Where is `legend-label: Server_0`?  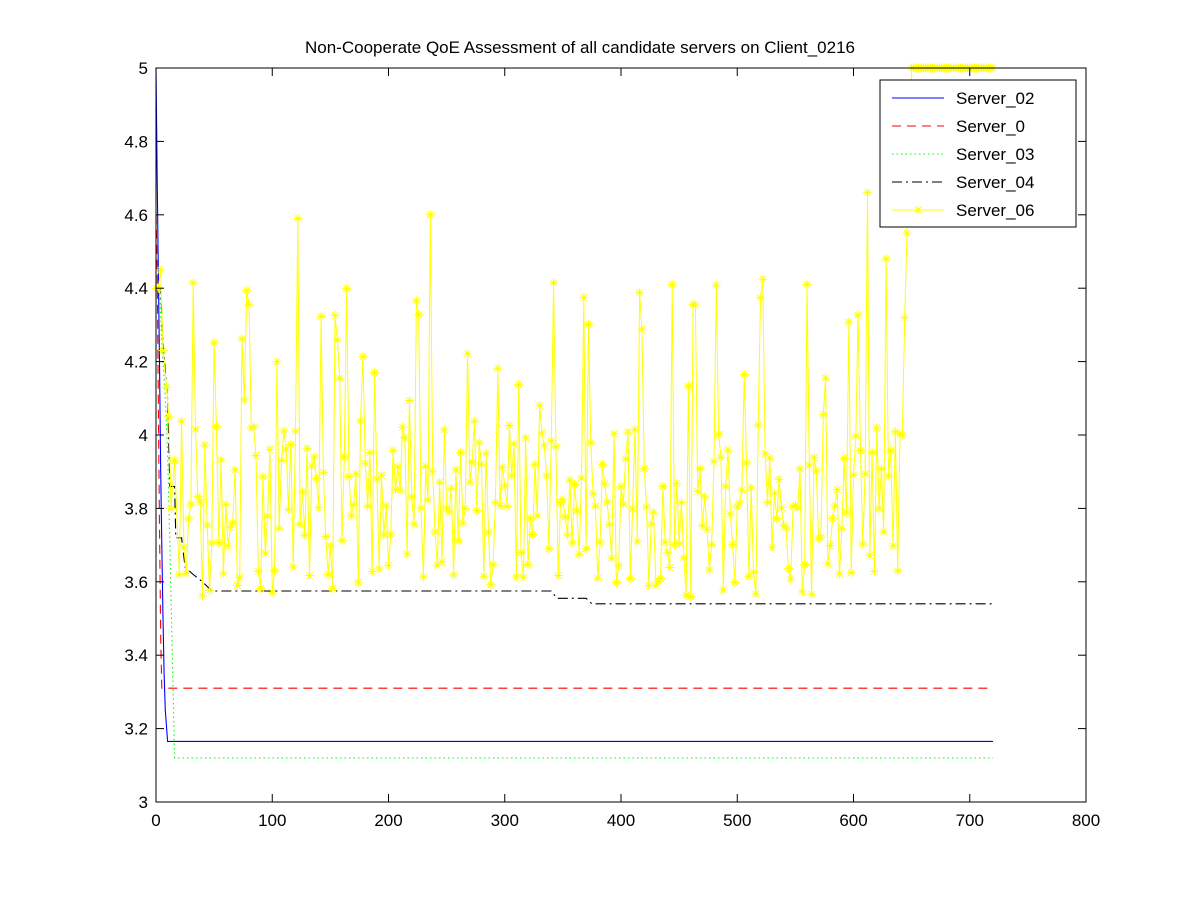
legend-label: Server_0 is located at coordinates (990, 126).